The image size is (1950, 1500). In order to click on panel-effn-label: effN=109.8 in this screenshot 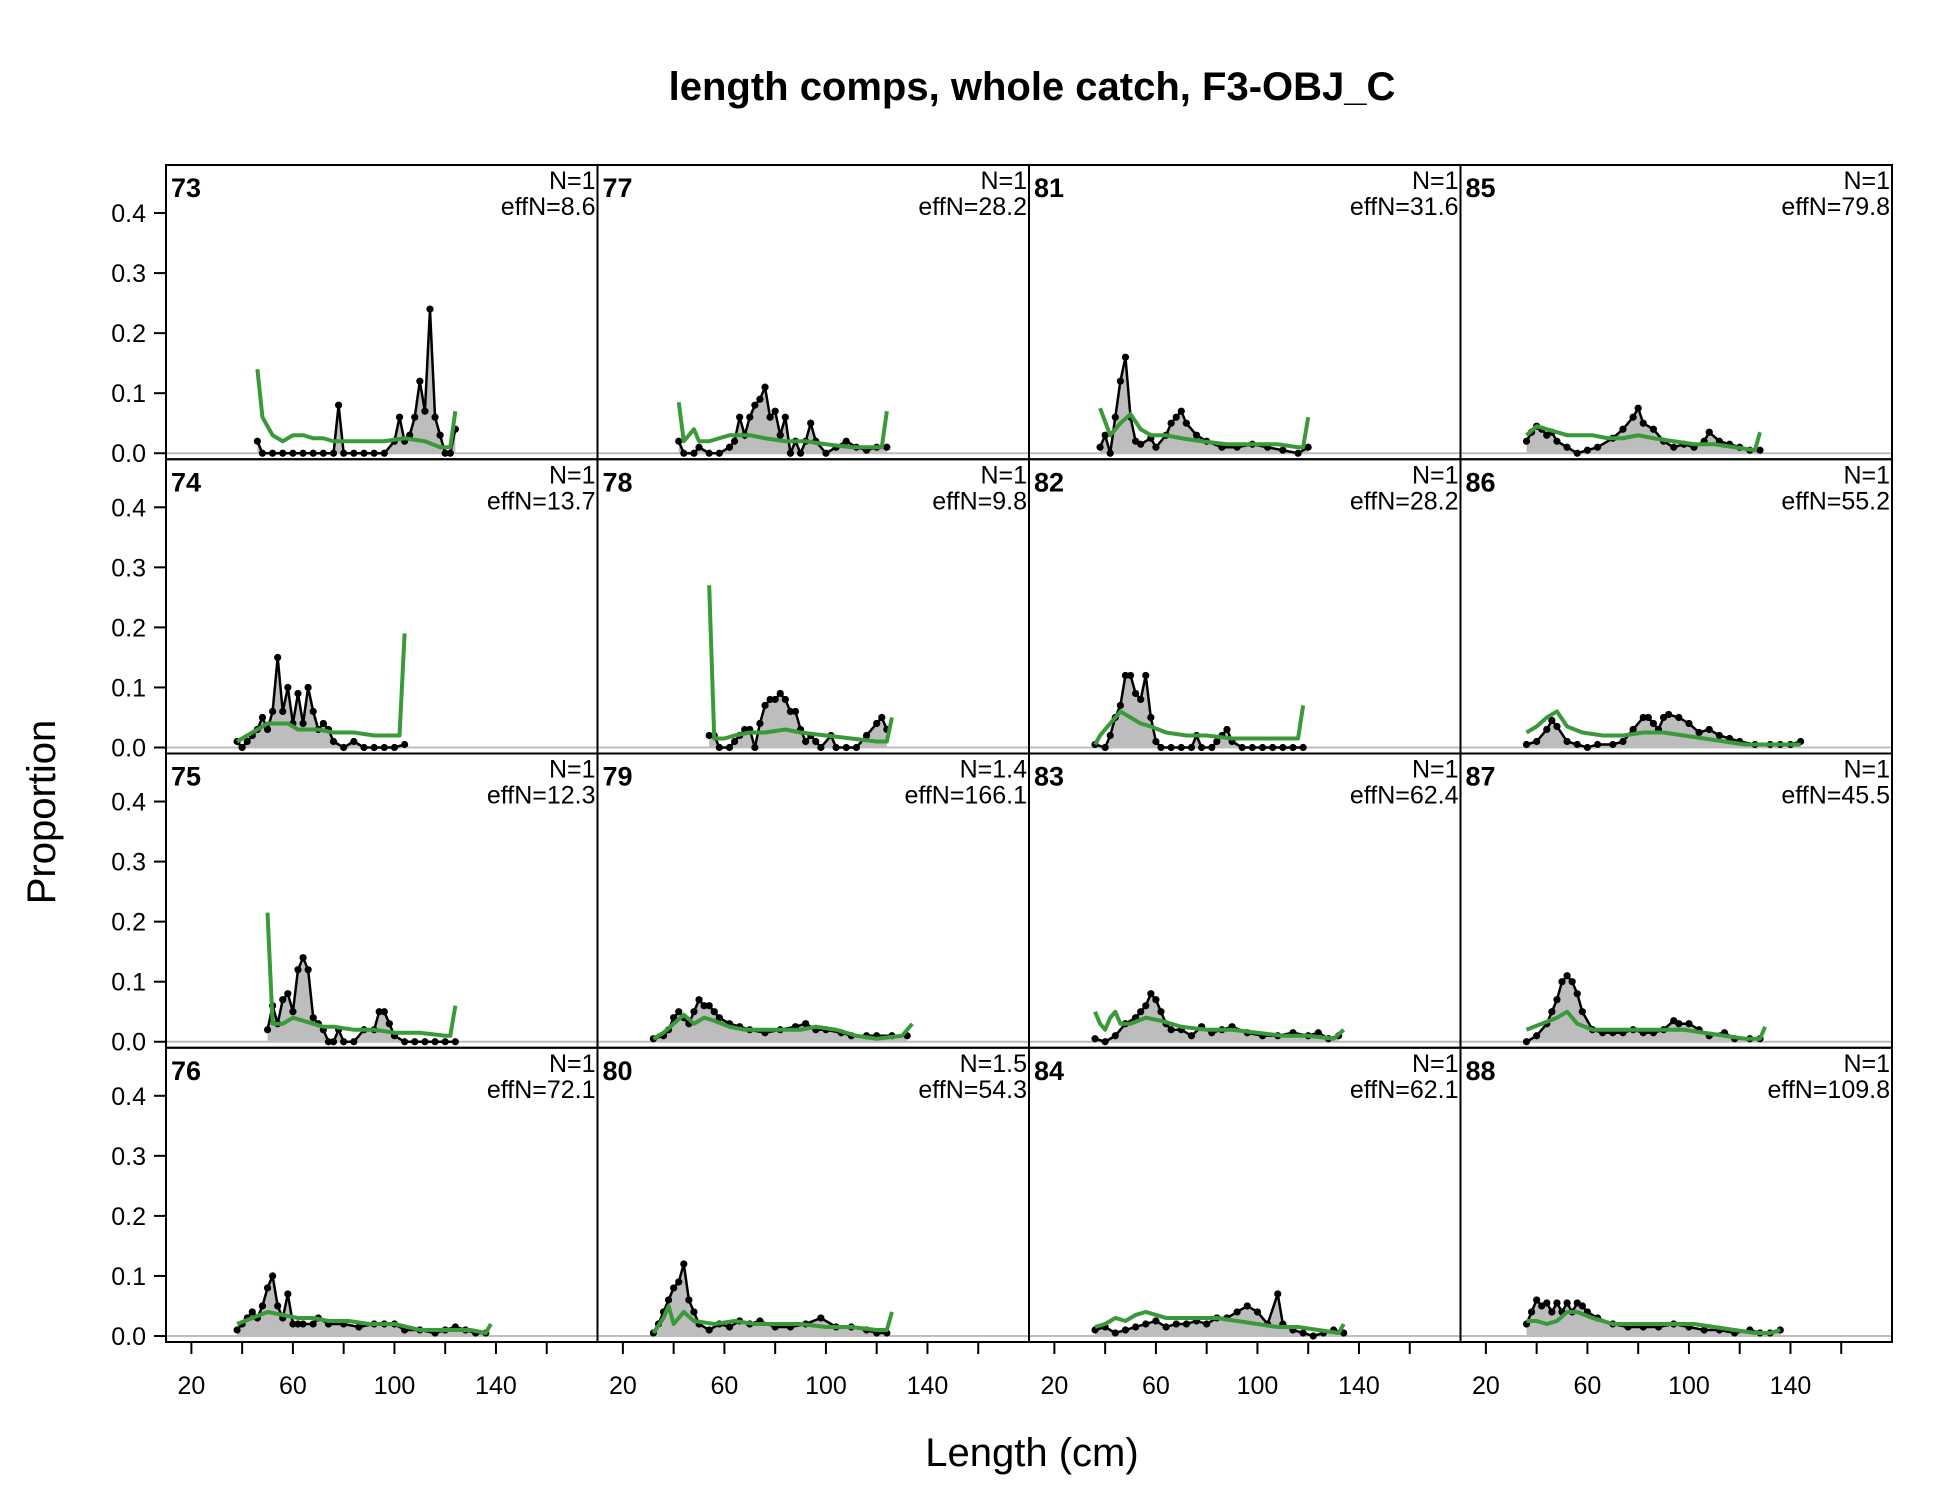, I will do `click(1828, 1090)`.